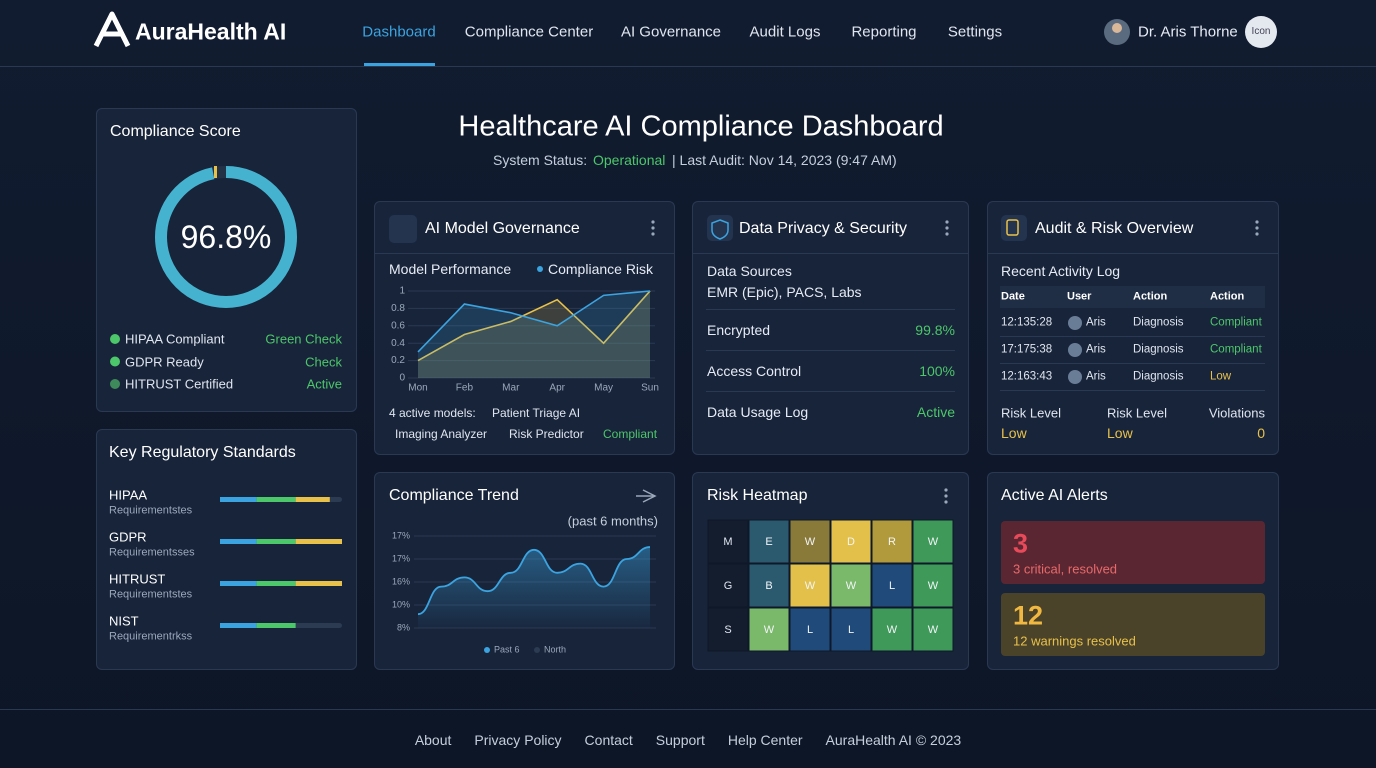 The height and width of the screenshot is (768, 1376). Describe the element at coordinates (1236, 413) in the screenshot. I see `summary-label: Violations` at that location.